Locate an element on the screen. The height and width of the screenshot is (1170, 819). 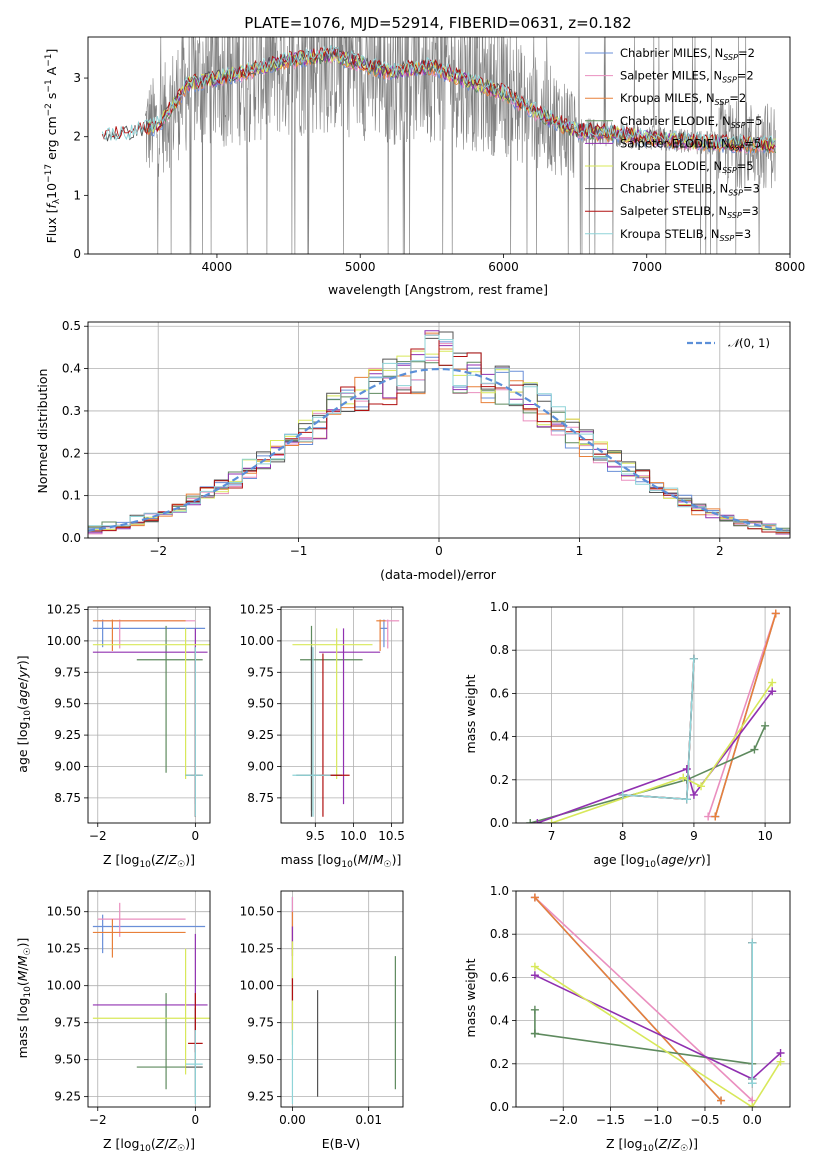
x-tick-label: 10.5 is located at coordinates (391, 836).